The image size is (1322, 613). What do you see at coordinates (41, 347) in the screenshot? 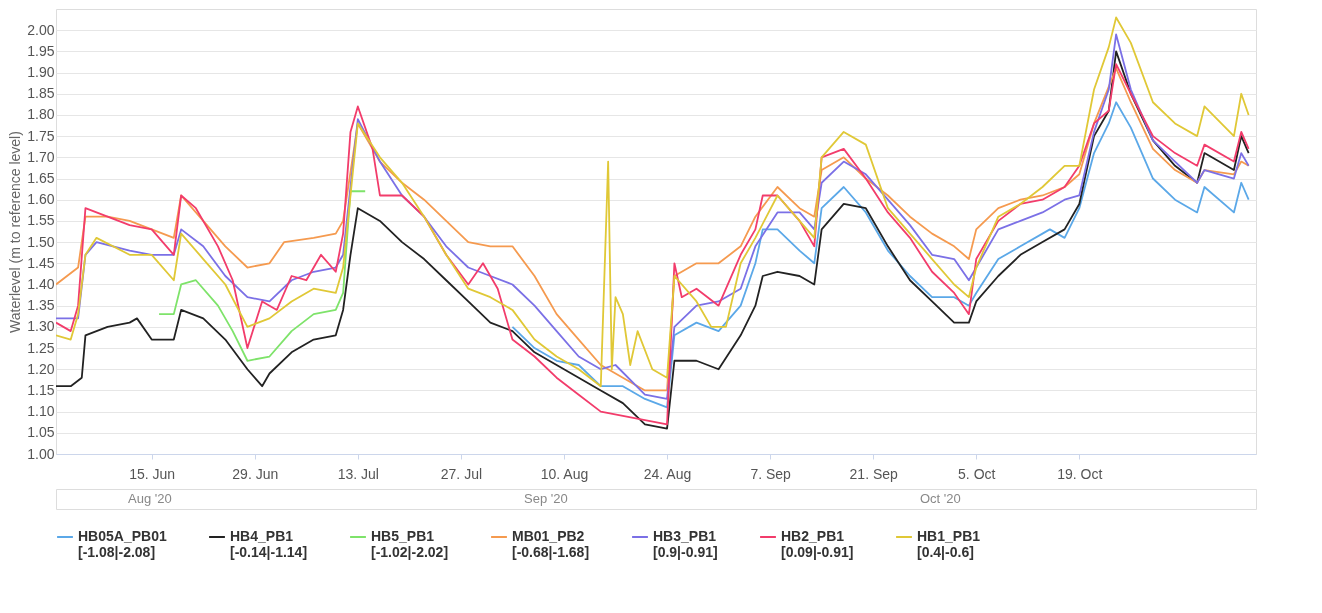
I see `y-tick-label: 1.25` at bounding box center [41, 347].